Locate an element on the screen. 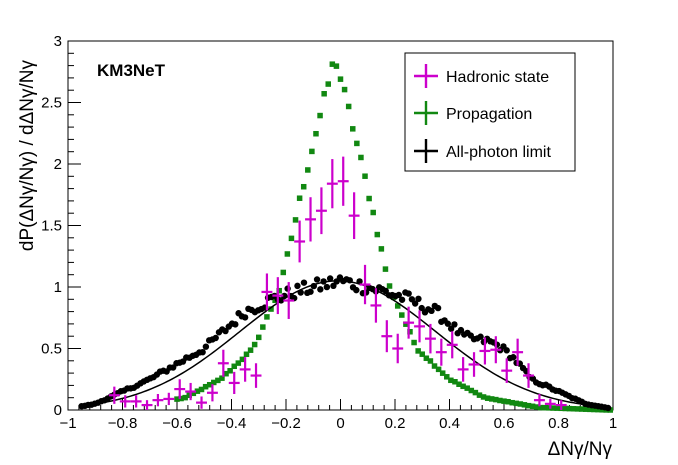 The height and width of the screenshot is (465, 678). y-axis-title: dP(ΔNγ/Nγ) / dΔNγ/Nγ is located at coordinates (27, 156).